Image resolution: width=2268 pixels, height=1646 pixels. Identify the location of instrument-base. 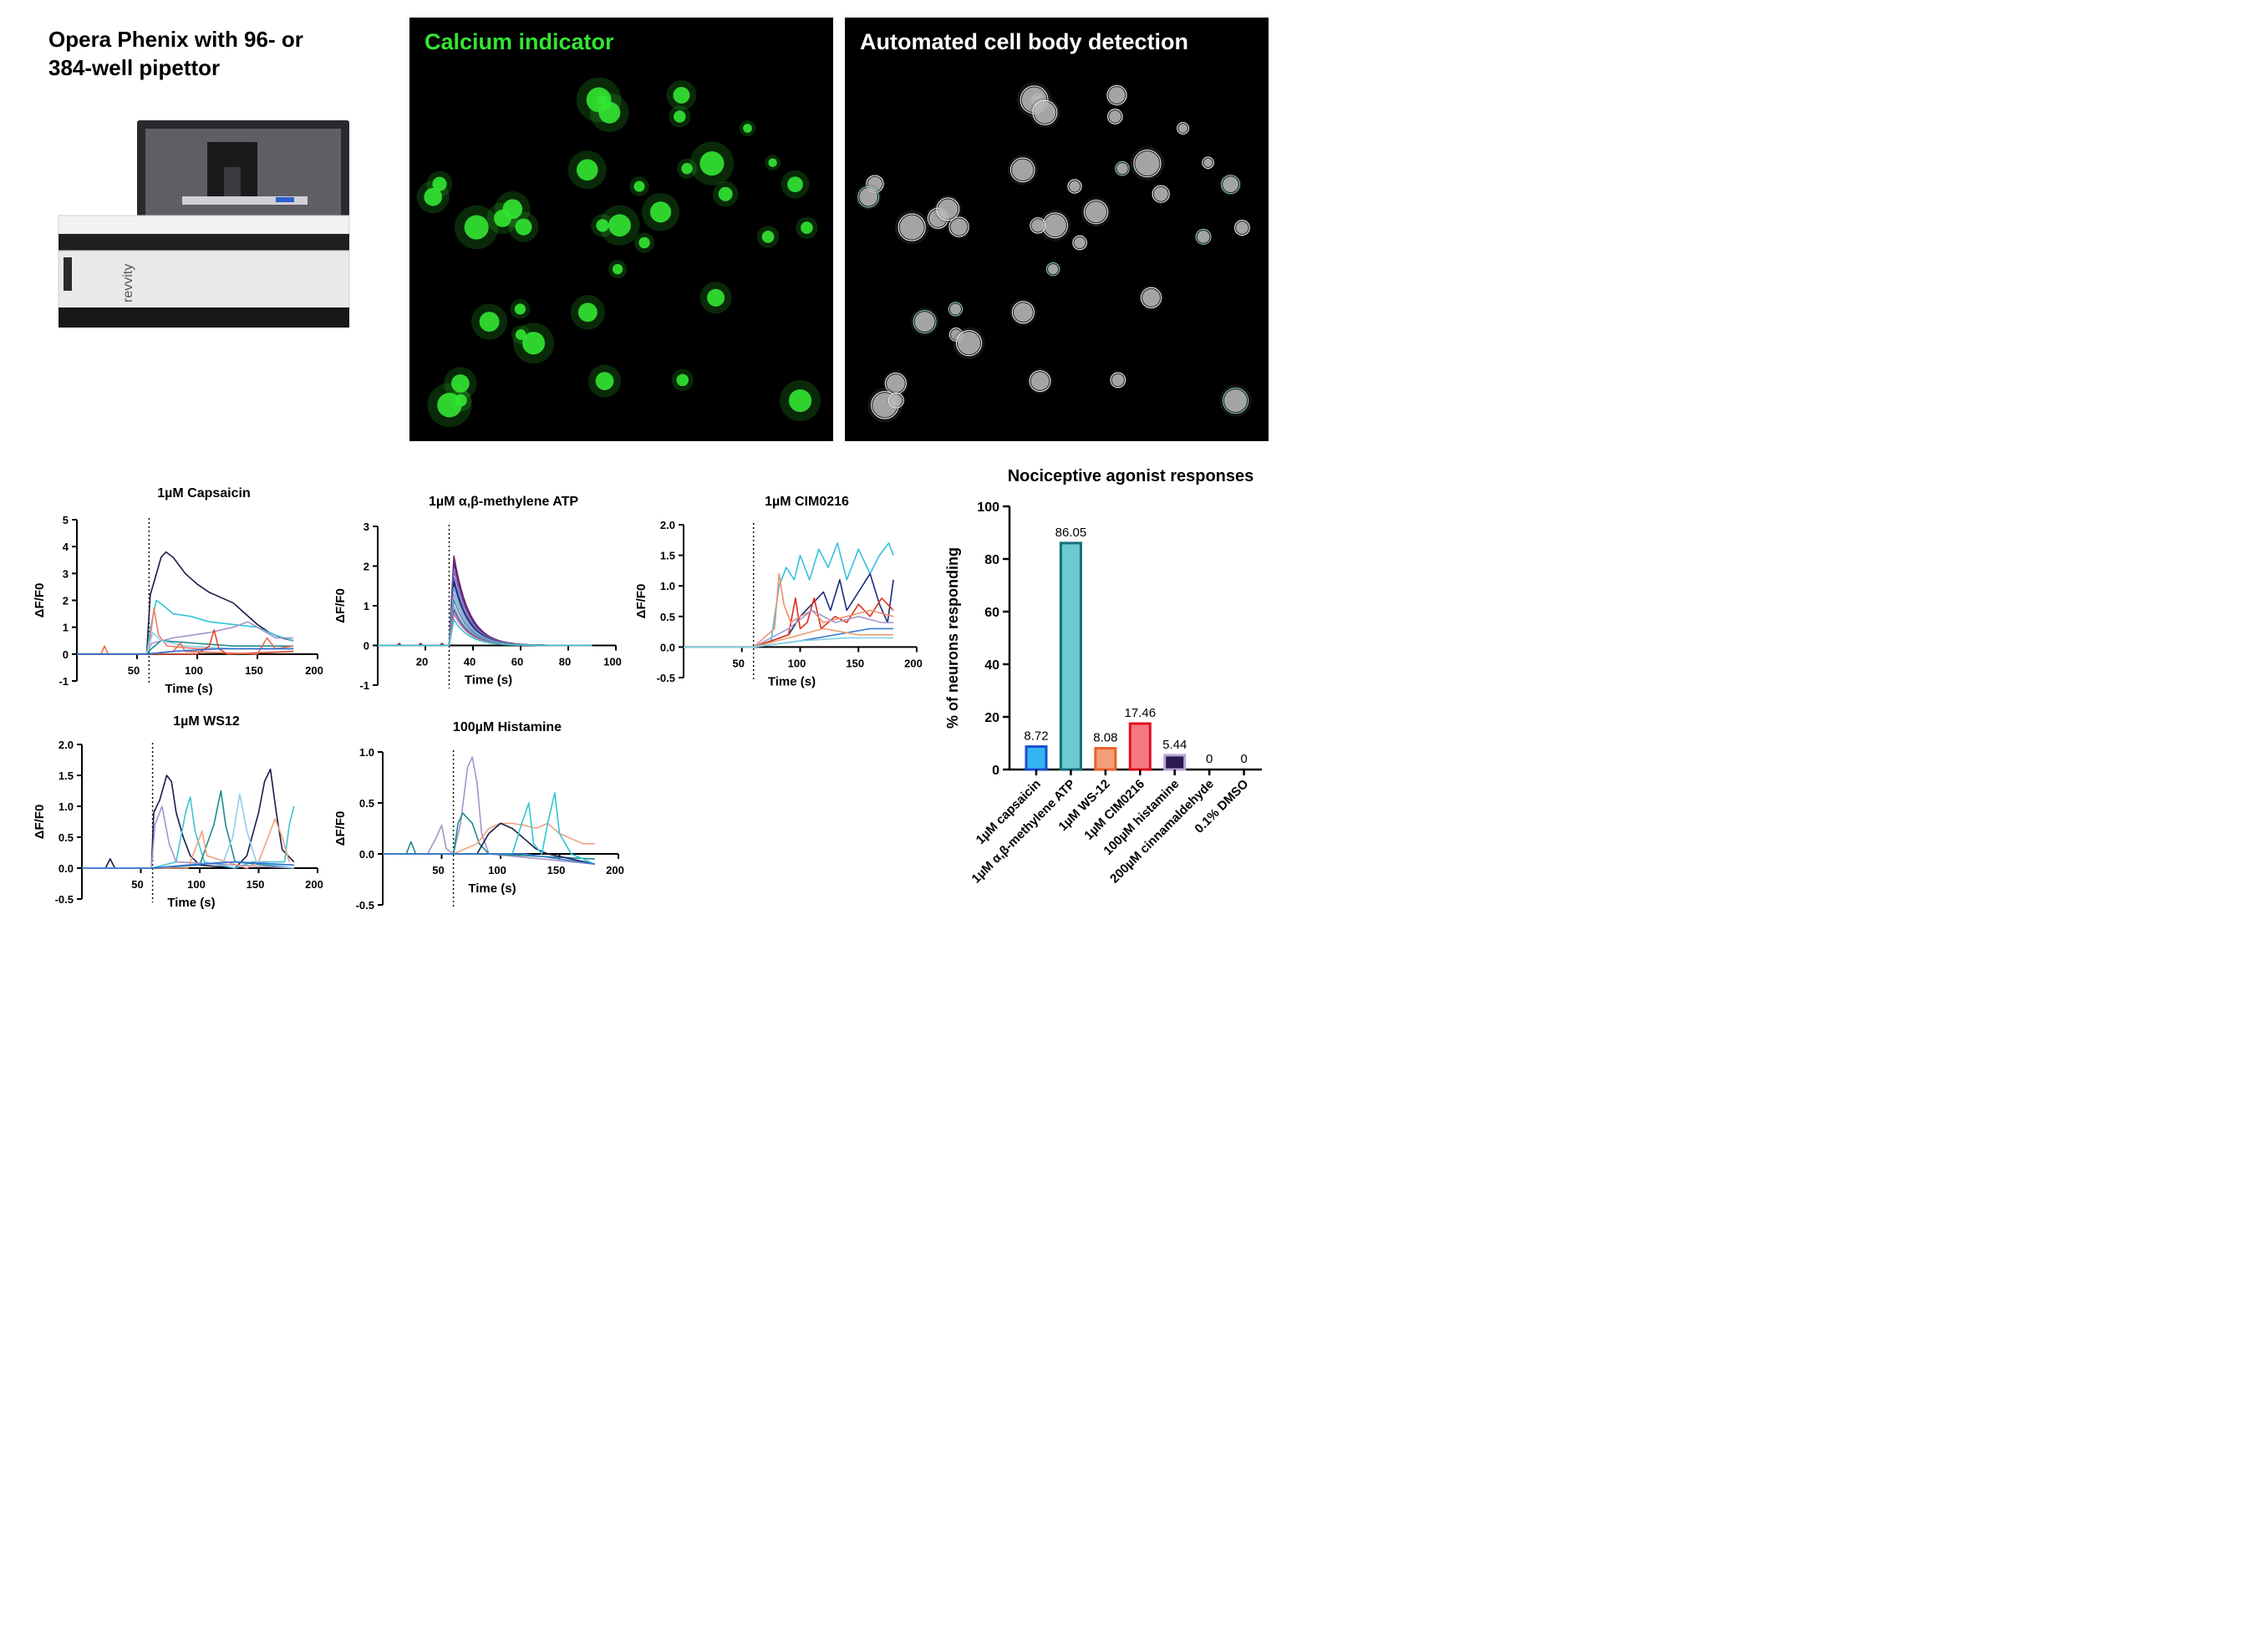
(203, 317).